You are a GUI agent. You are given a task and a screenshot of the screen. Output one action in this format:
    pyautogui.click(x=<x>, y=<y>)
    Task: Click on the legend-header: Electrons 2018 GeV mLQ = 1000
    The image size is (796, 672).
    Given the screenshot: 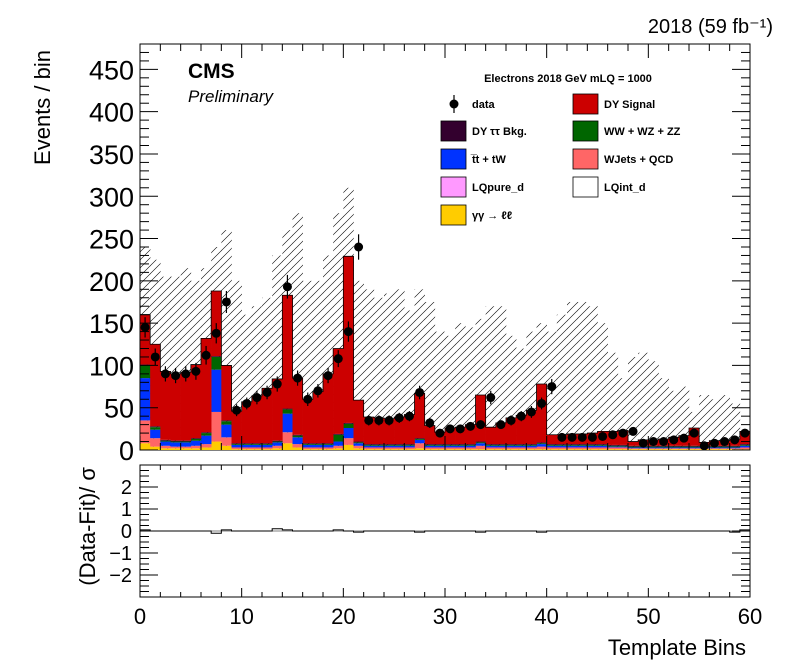 What is the action you would take?
    pyautogui.click(x=568, y=79)
    